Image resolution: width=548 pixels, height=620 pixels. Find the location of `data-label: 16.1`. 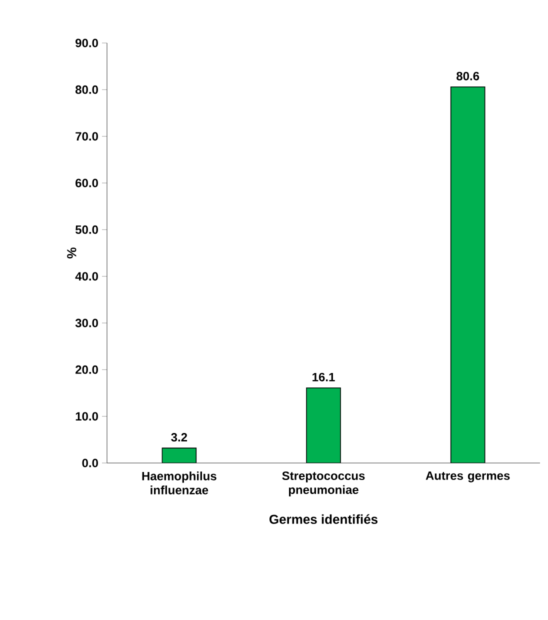

data-label: 16.1 is located at coordinates (323, 377).